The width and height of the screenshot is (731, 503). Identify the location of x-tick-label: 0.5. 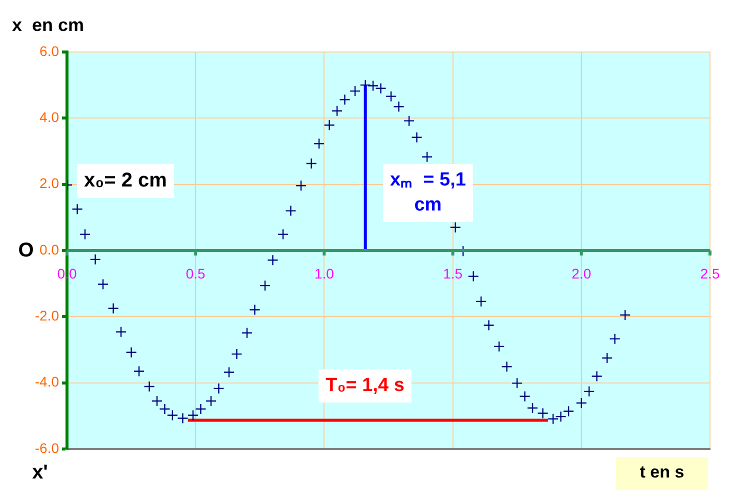
(196, 273).